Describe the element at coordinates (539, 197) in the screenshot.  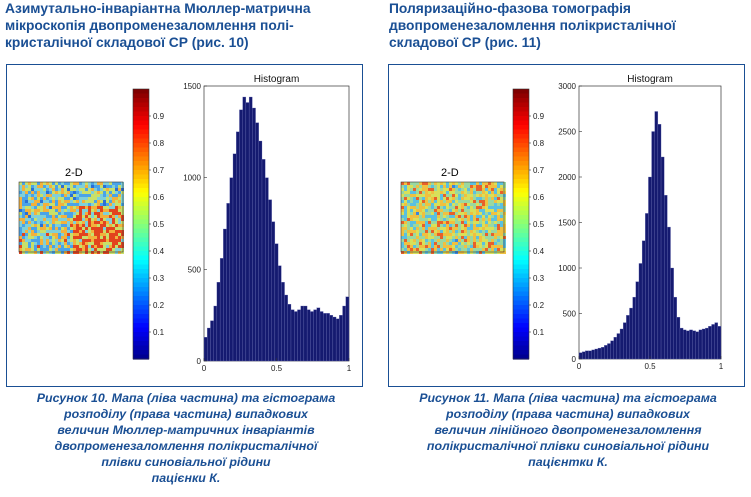
I see `colorbar-tick-label: 0.6` at that location.